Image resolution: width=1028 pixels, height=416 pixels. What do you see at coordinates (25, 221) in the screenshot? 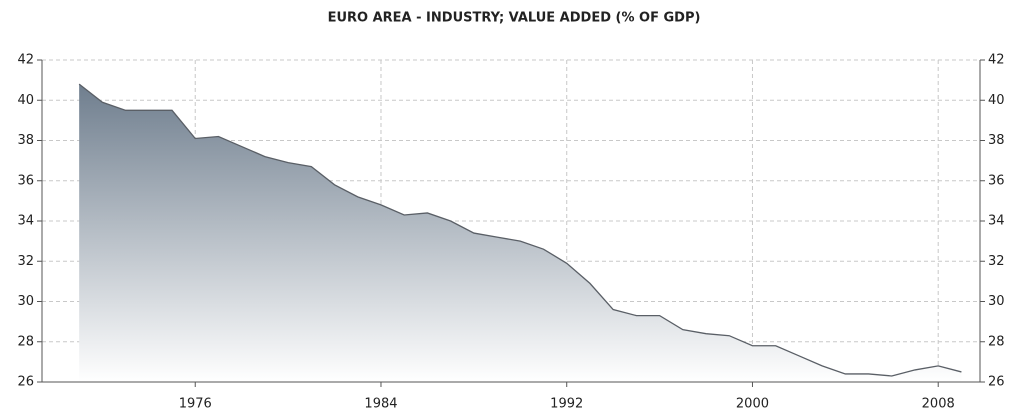
I see `y-tick-label: 34` at bounding box center [25, 221].